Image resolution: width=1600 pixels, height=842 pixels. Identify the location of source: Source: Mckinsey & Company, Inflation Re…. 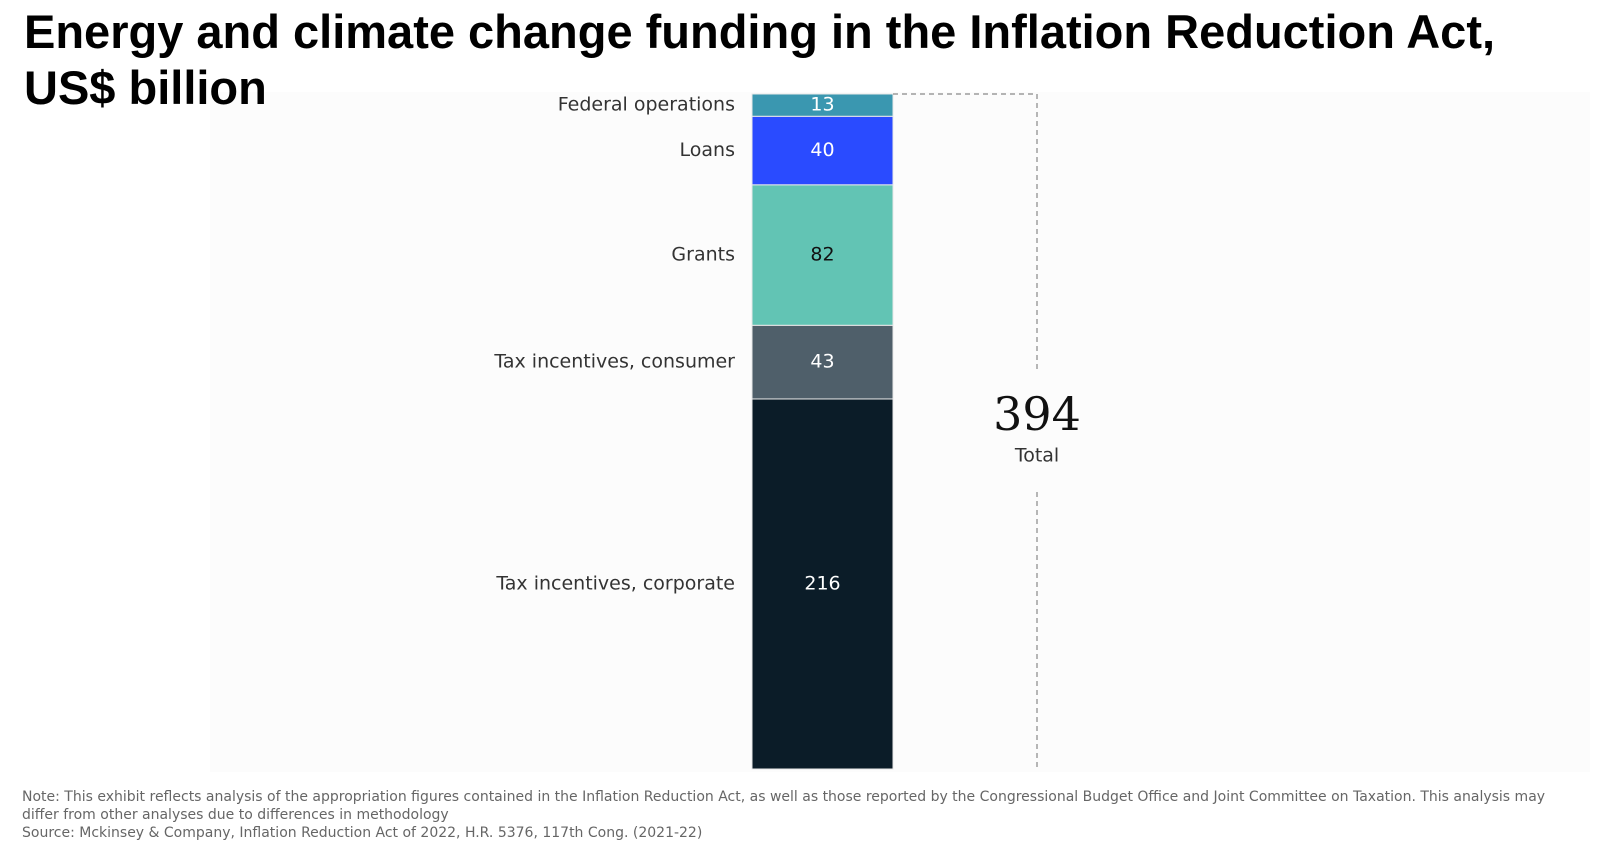
(362, 833).